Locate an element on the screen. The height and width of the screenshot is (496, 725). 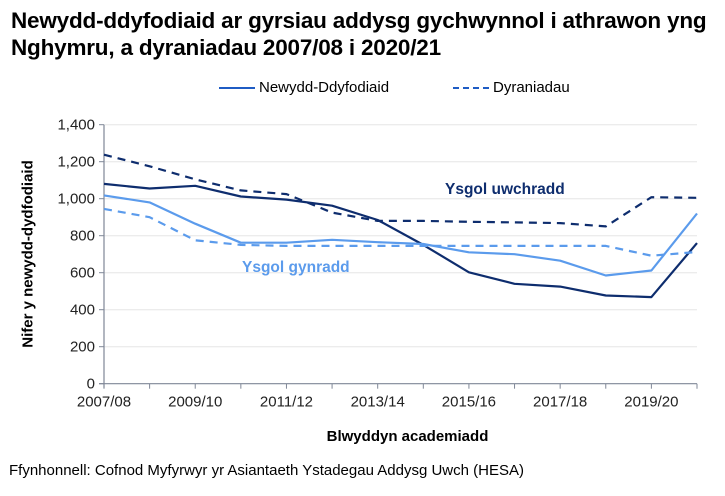
dashed-line-icon is located at coordinates (471, 87).